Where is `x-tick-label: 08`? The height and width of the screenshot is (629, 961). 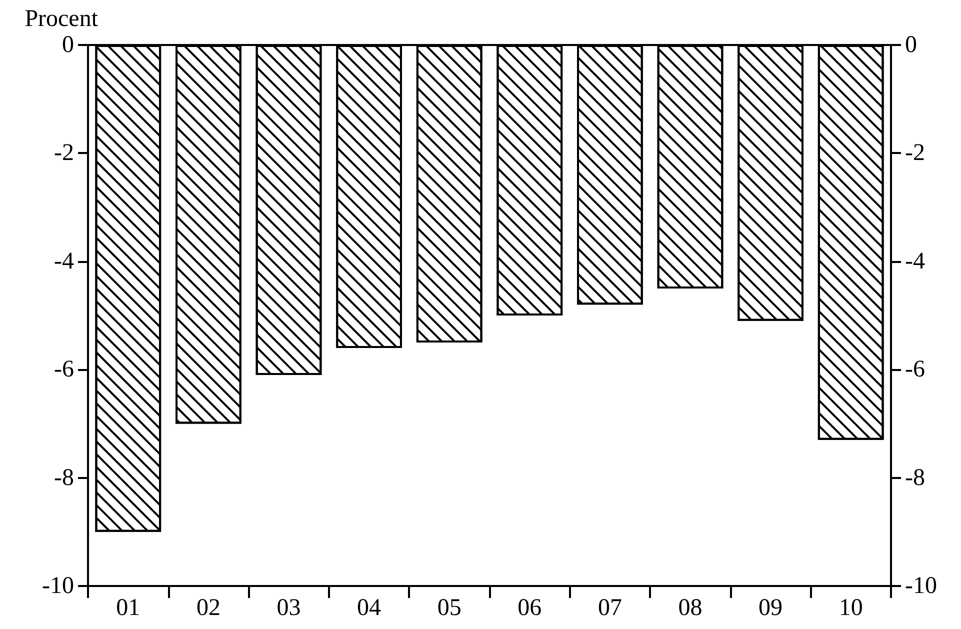
x-tick-label: 08 is located at coordinates (690, 608).